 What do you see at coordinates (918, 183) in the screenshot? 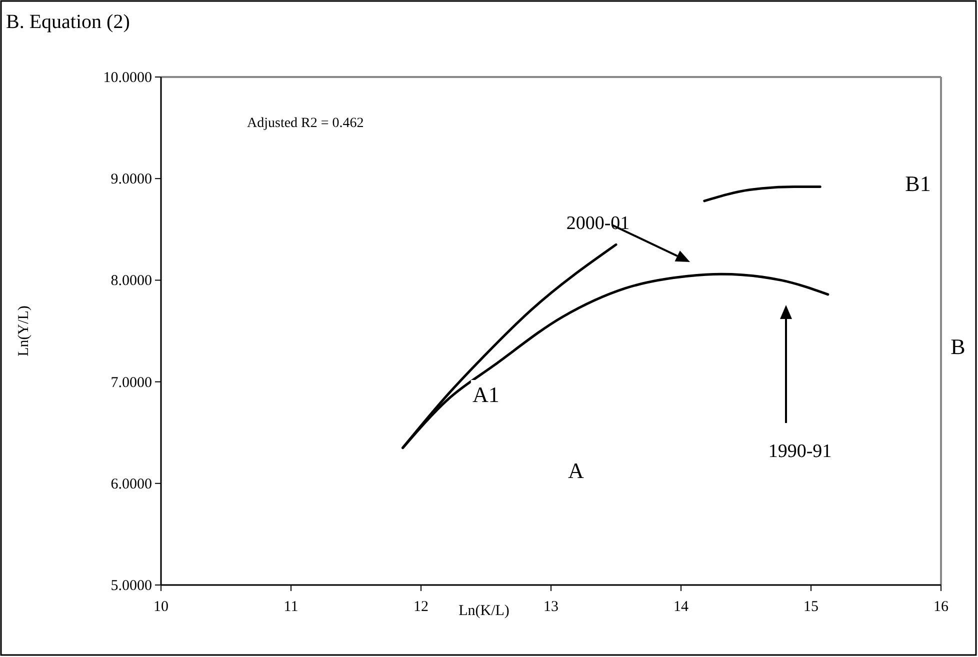
I see `annotation: B1` at bounding box center [918, 183].